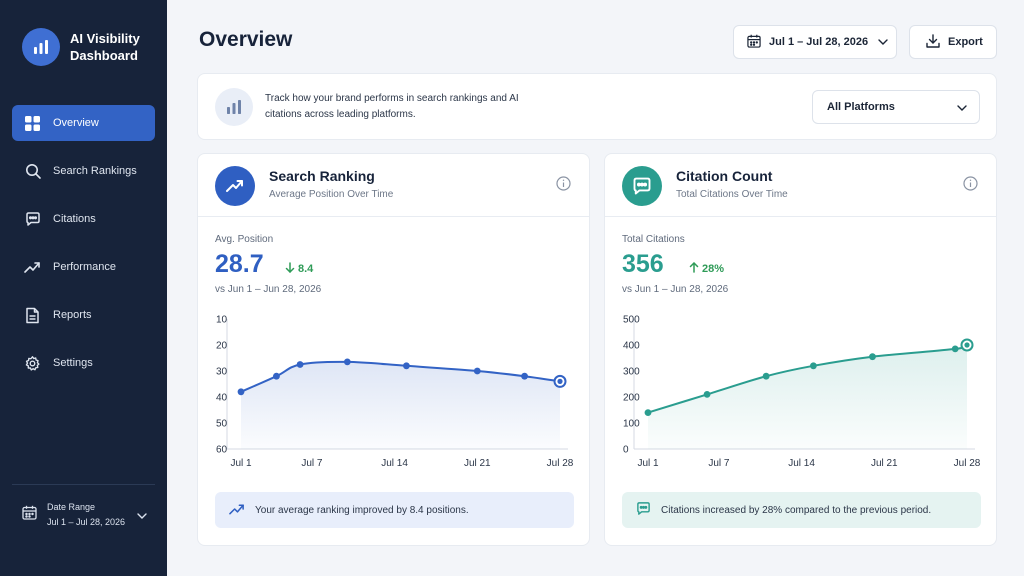 The image size is (1024, 576). Describe the element at coordinates (32, 171) in the screenshot. I see `search-icon` at that location.